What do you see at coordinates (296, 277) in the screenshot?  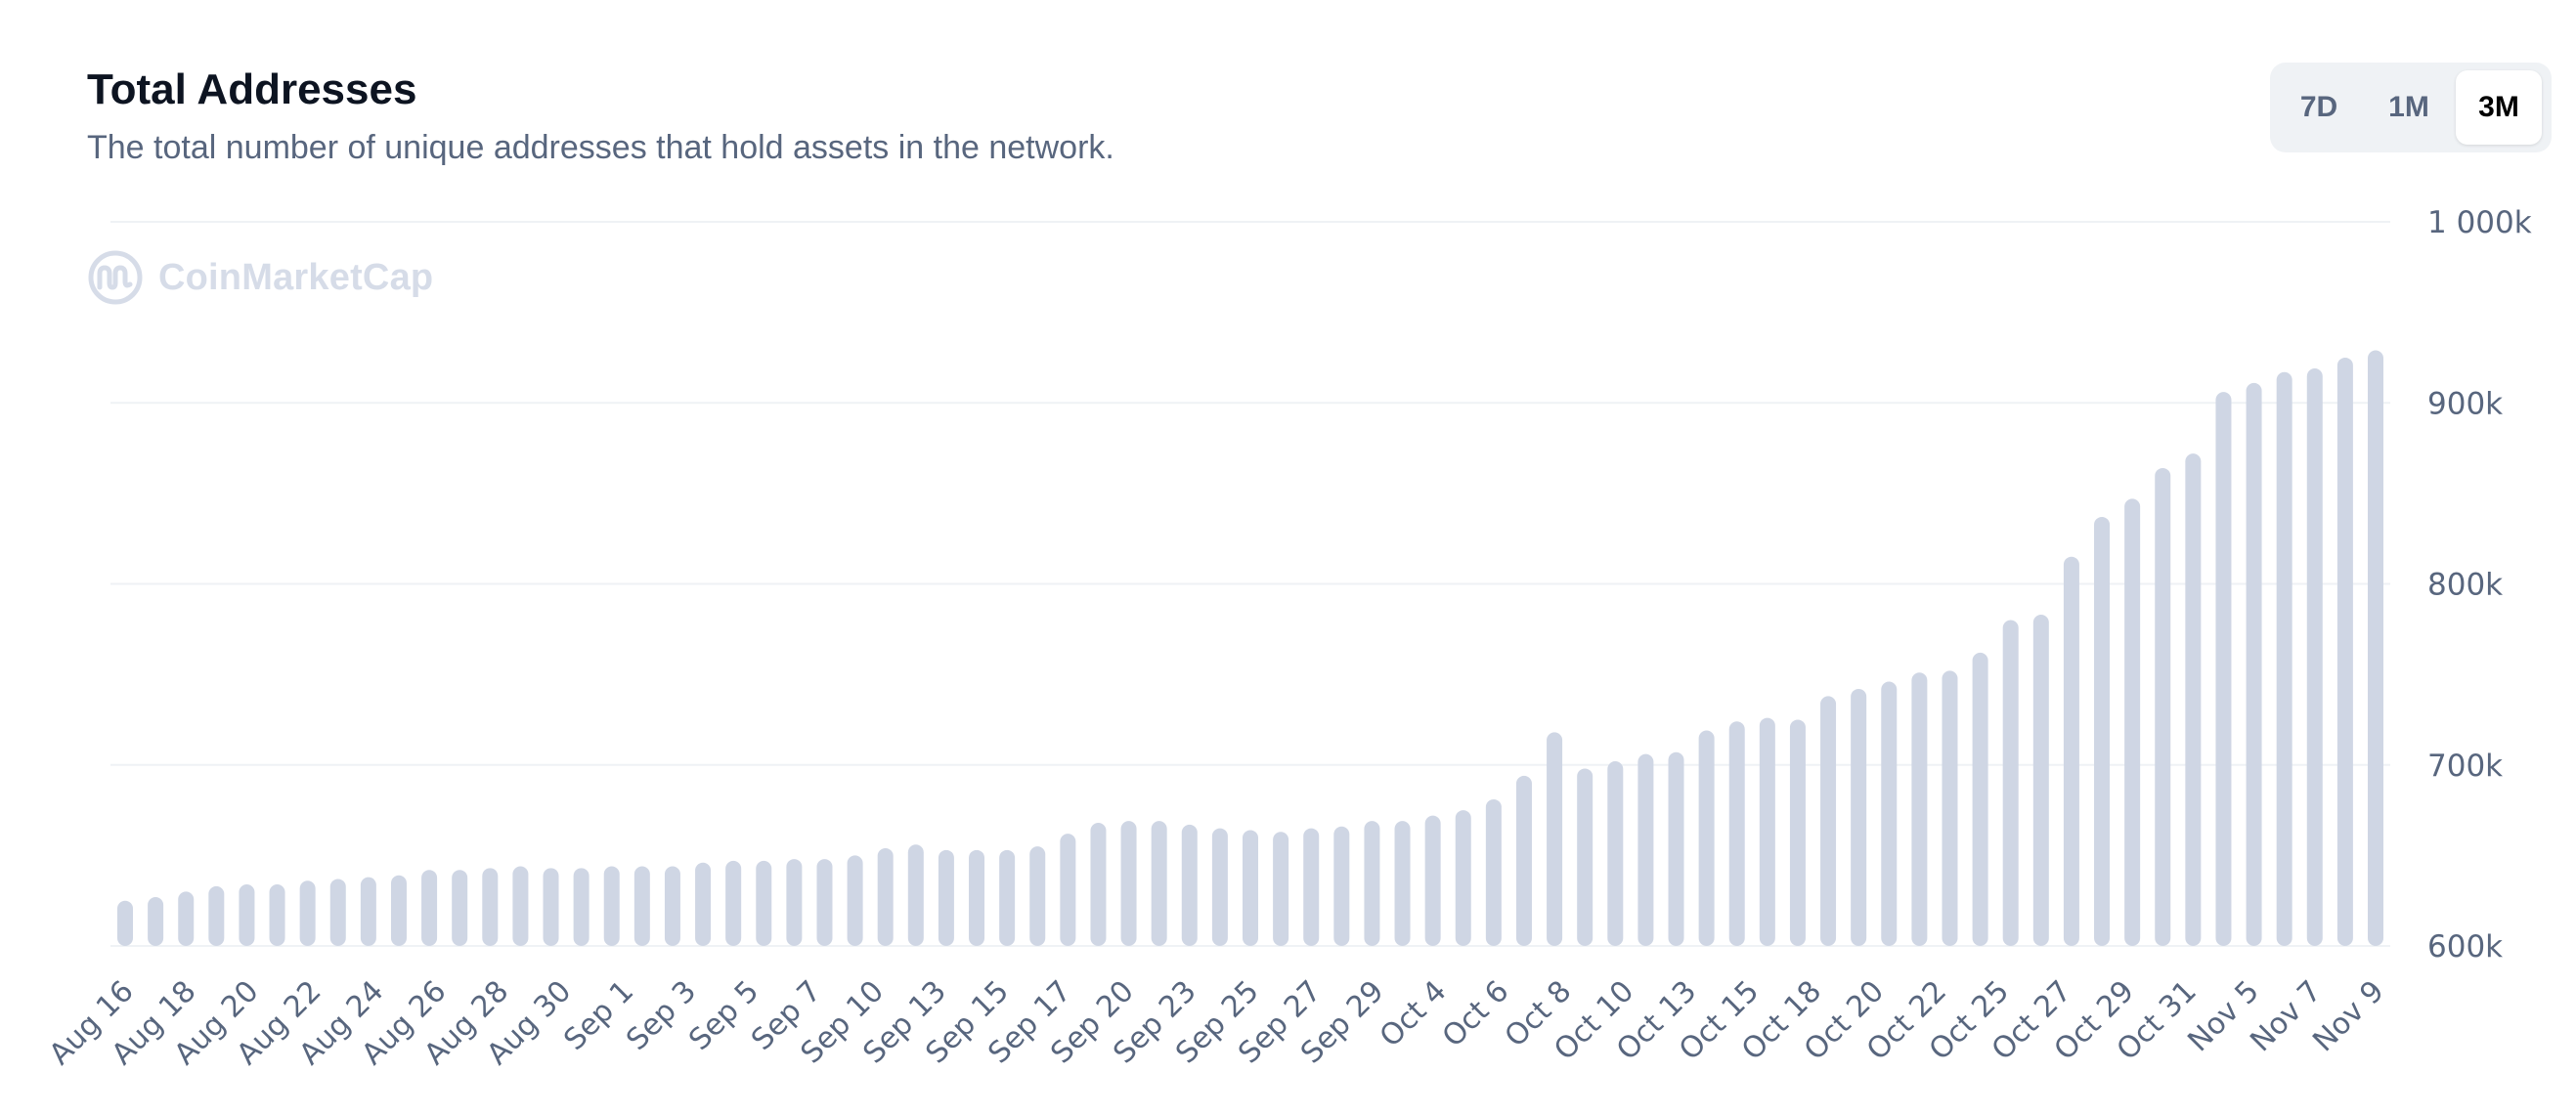 I see `watermark-text: CoinMarketCap` at bounding box center [296, 277].